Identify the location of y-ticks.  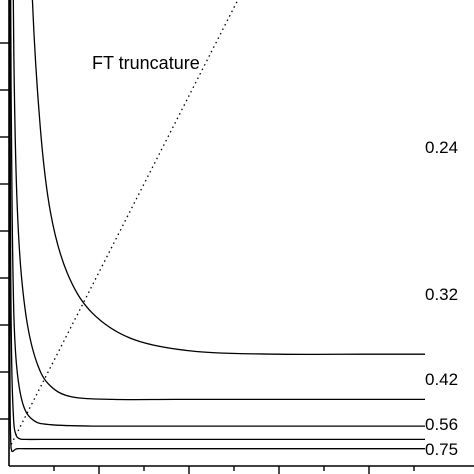
(4, 231).